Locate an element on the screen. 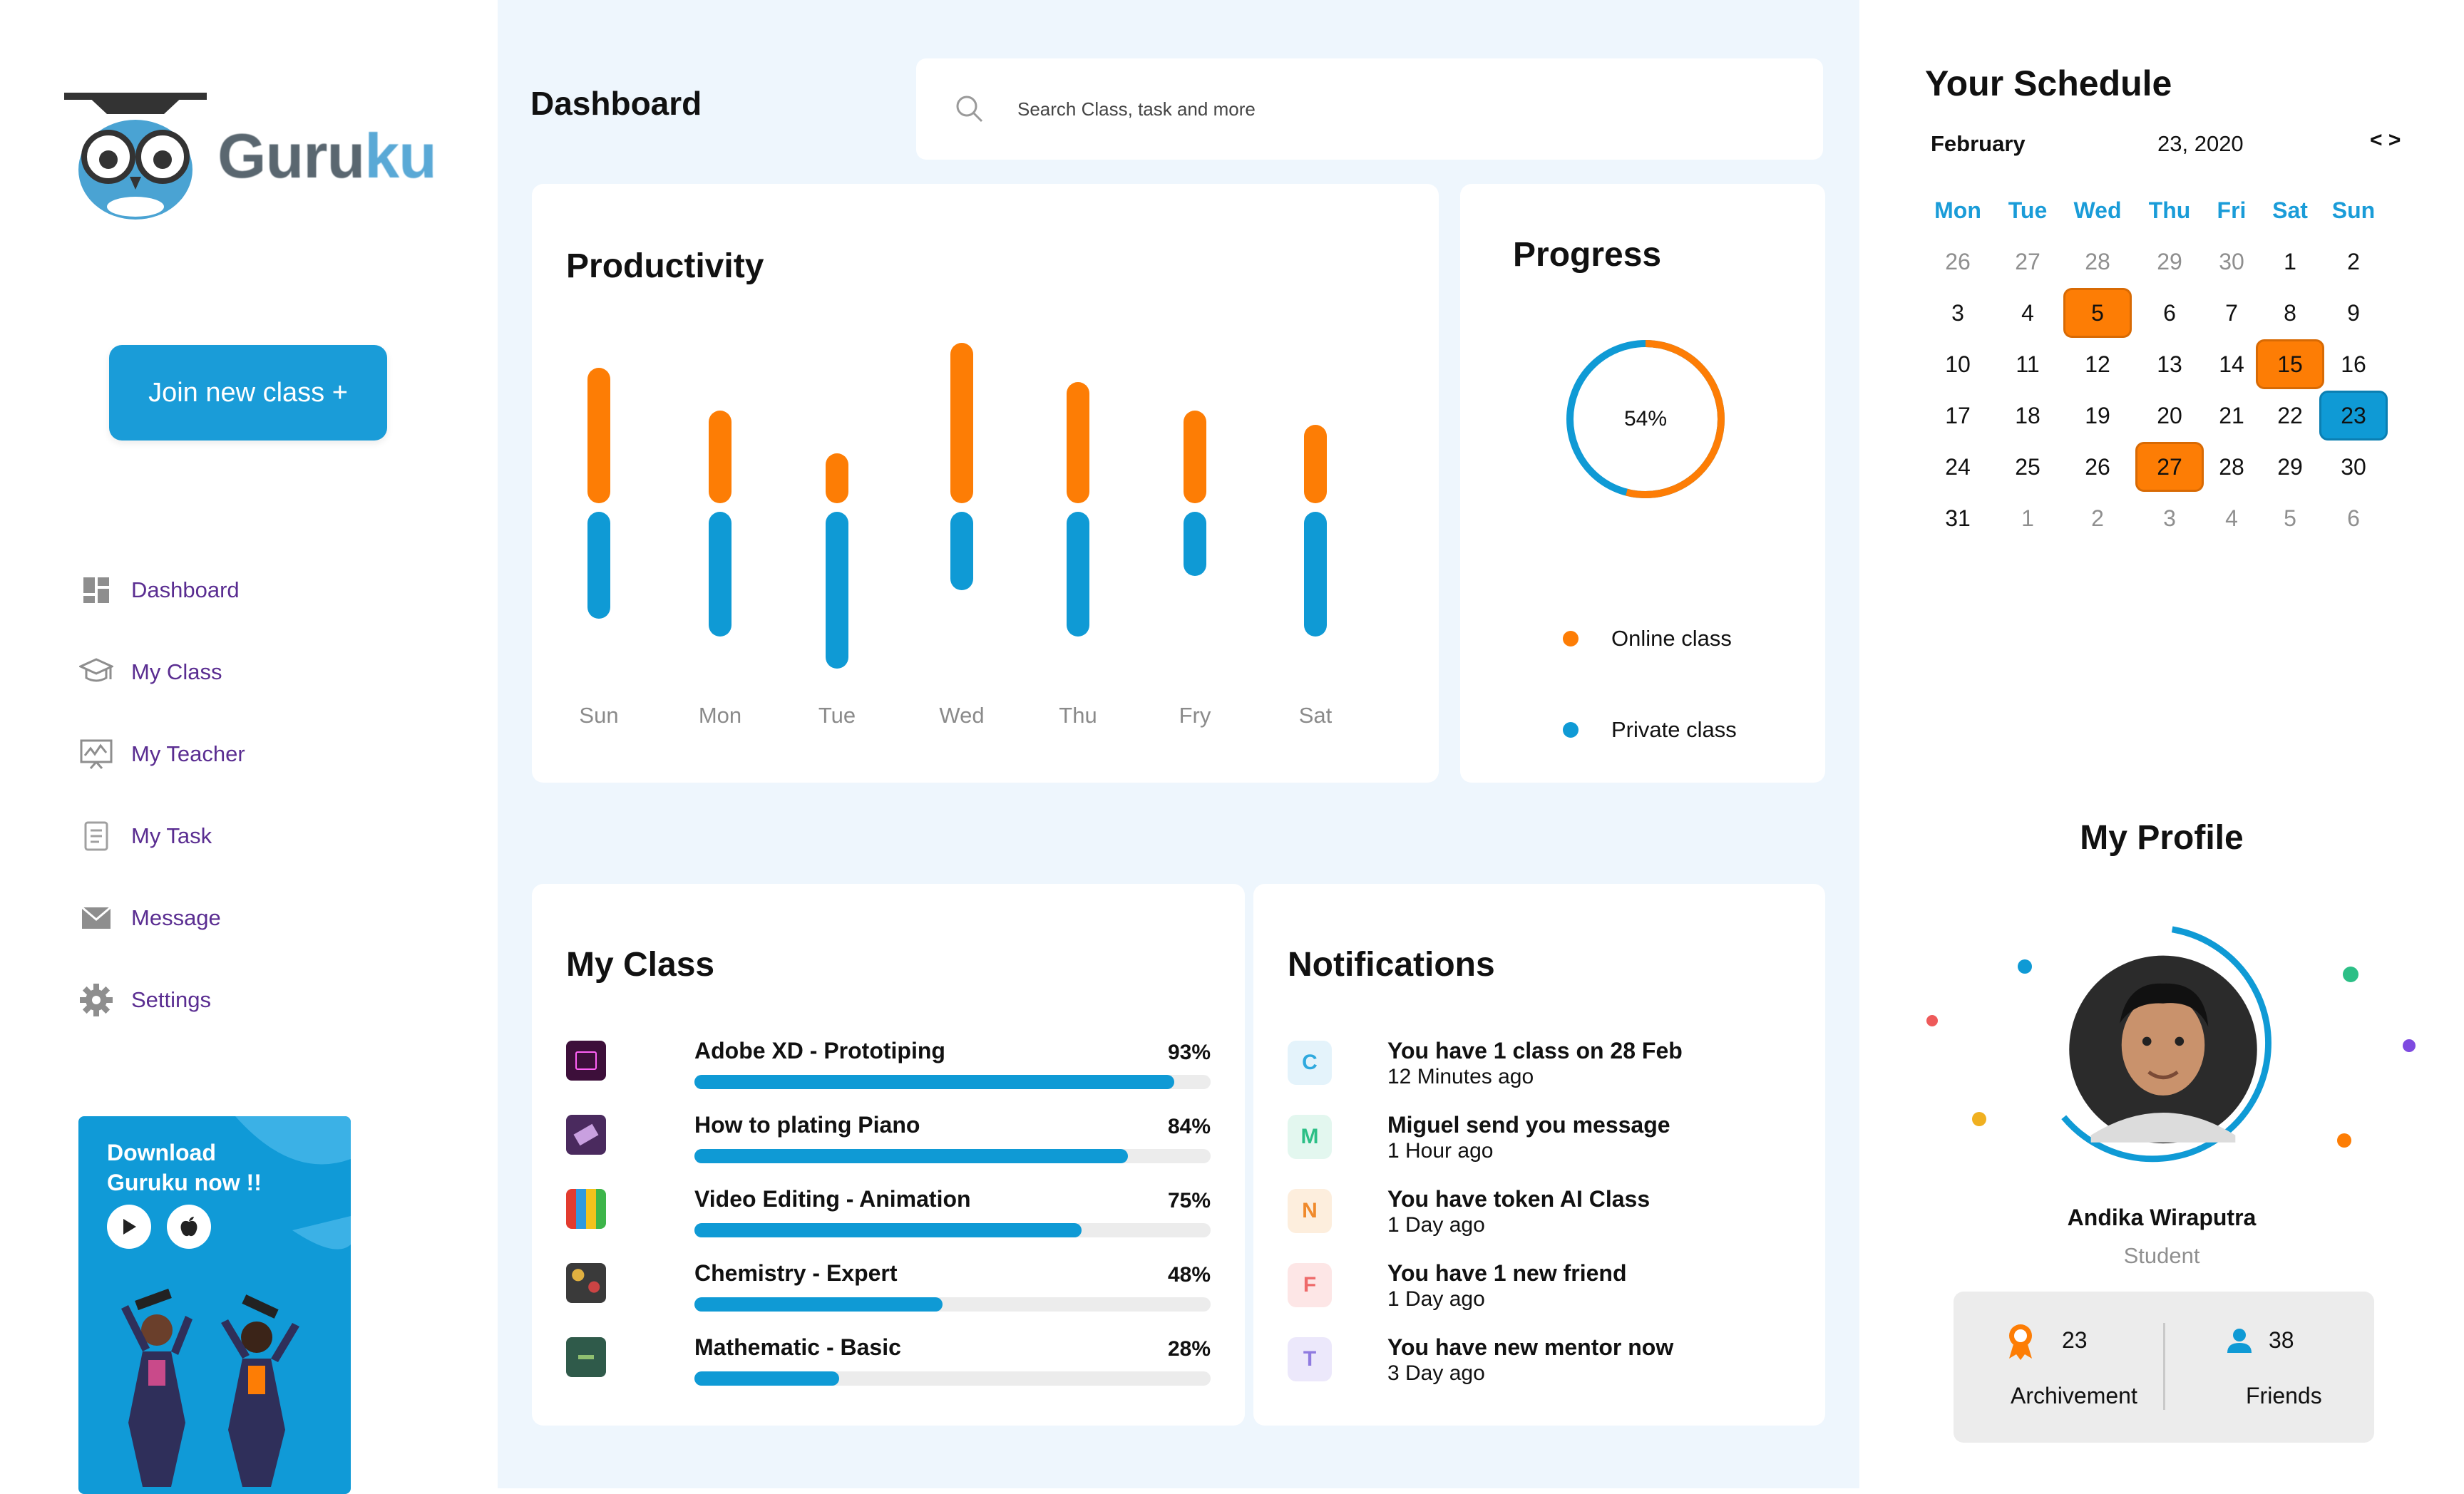  sidebar-item-my-teacher: My Teacher is located at coordinates (256, 754).